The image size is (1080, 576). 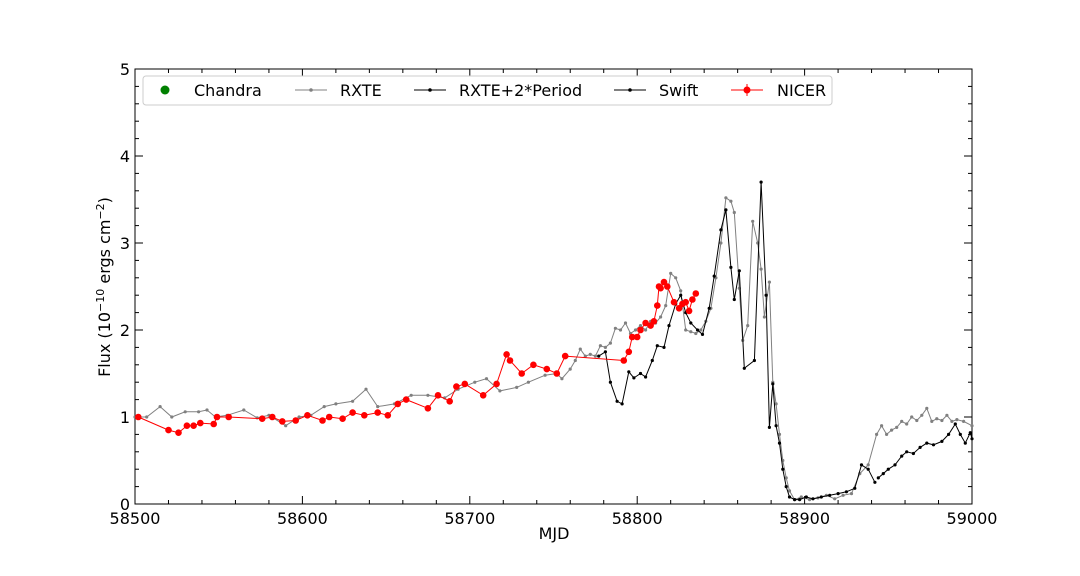 What do you see at coordinates (804, 518) in the screenshot?
I see `x-tick-label: 58900` at bounding box center [804, 518].